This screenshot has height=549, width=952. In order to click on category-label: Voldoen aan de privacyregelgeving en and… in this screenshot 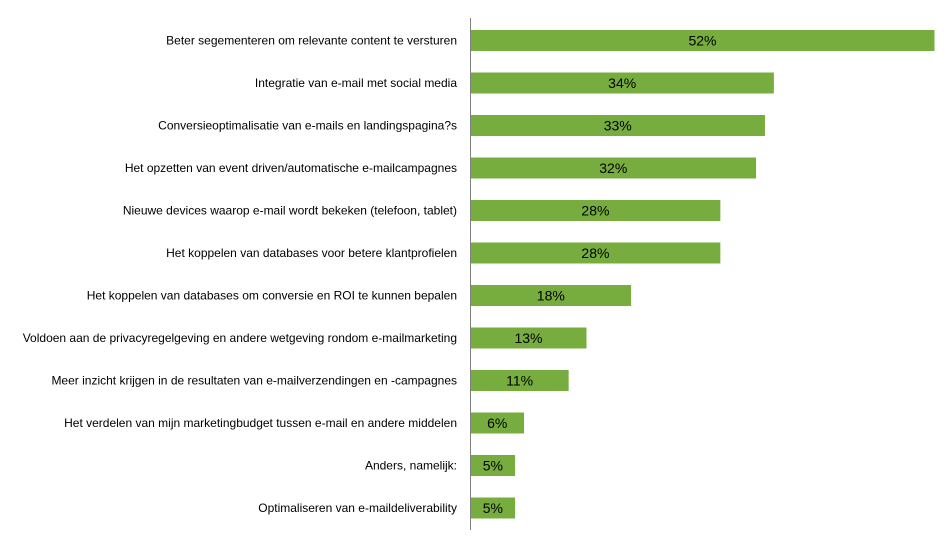, I will do `click(240, 338)`.